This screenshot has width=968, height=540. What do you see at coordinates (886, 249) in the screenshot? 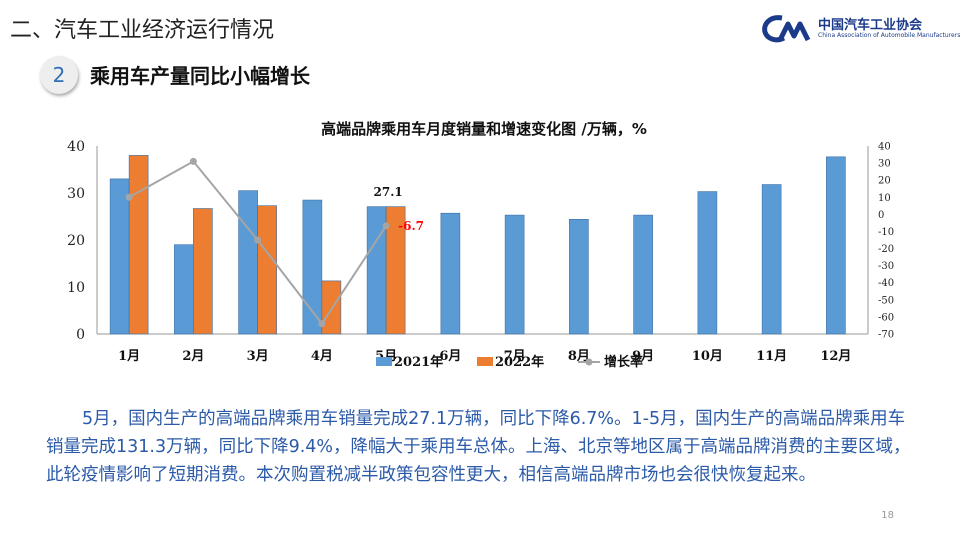
I see `y-right-tick-label: -20` at bounding box center [886, 249].